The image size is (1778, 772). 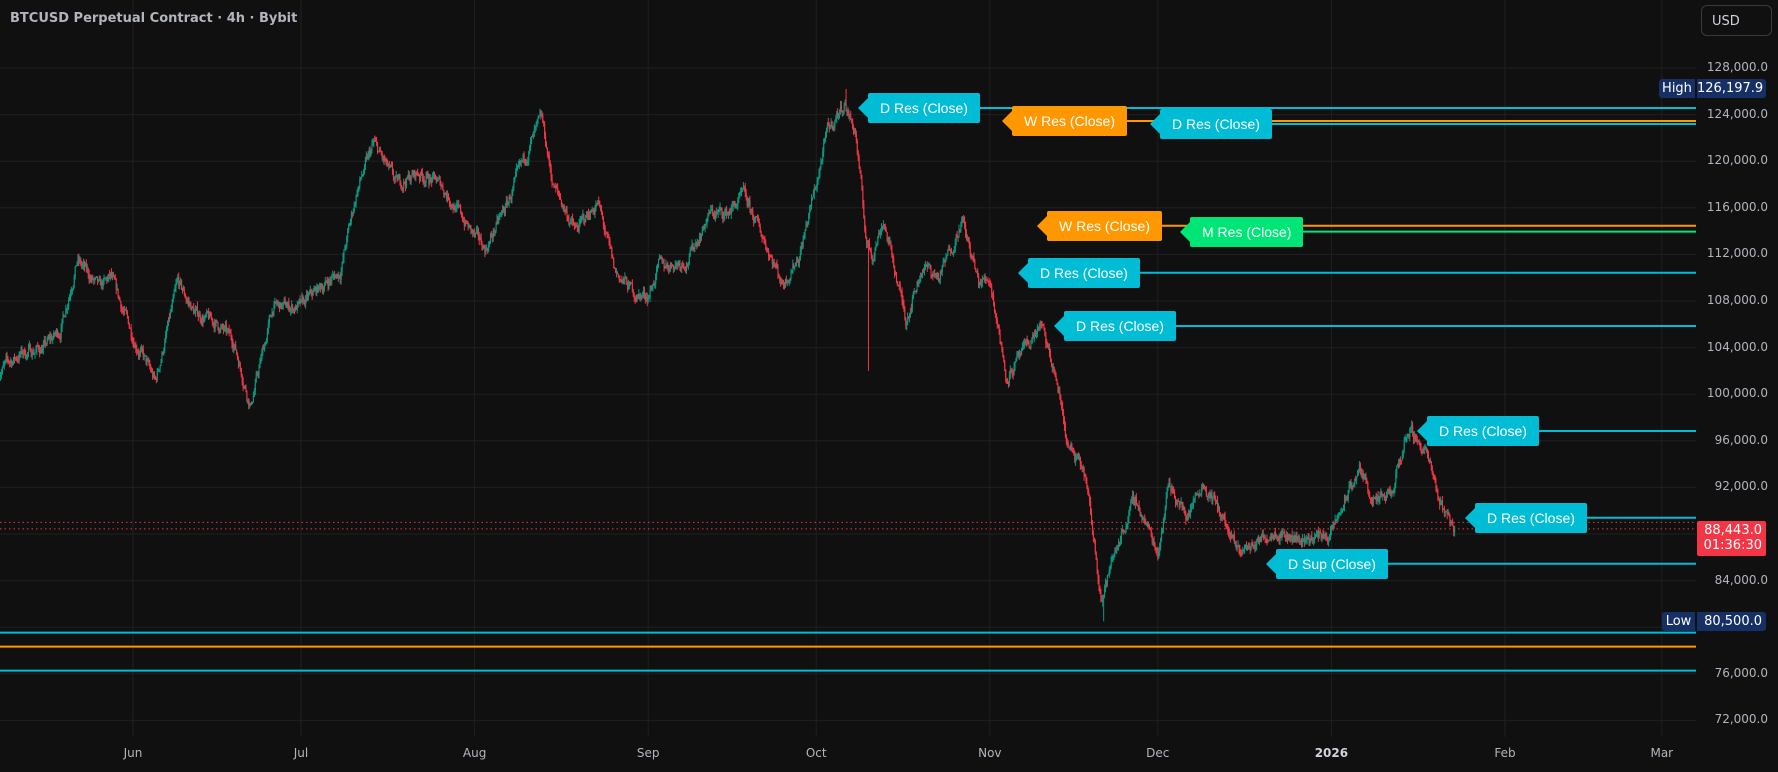 What do you see at coordinates (1327, 563) in the screenshot?
I see `level-label-d-sup: D Sup (Close)` at bounding box center [1327, 563].